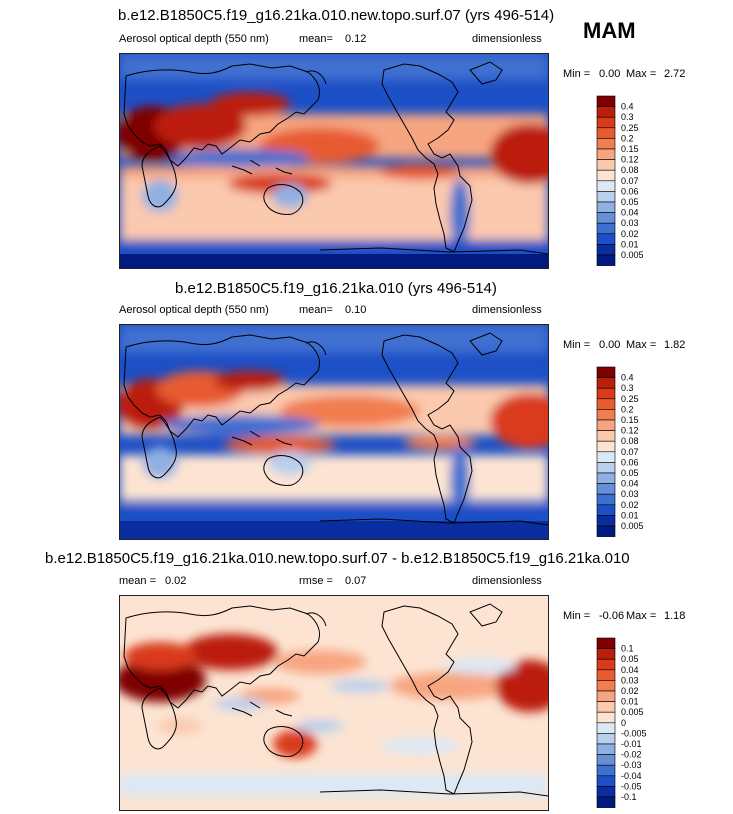  I want to click on colorbar-tick-label: 0.3, so click(627, 117).